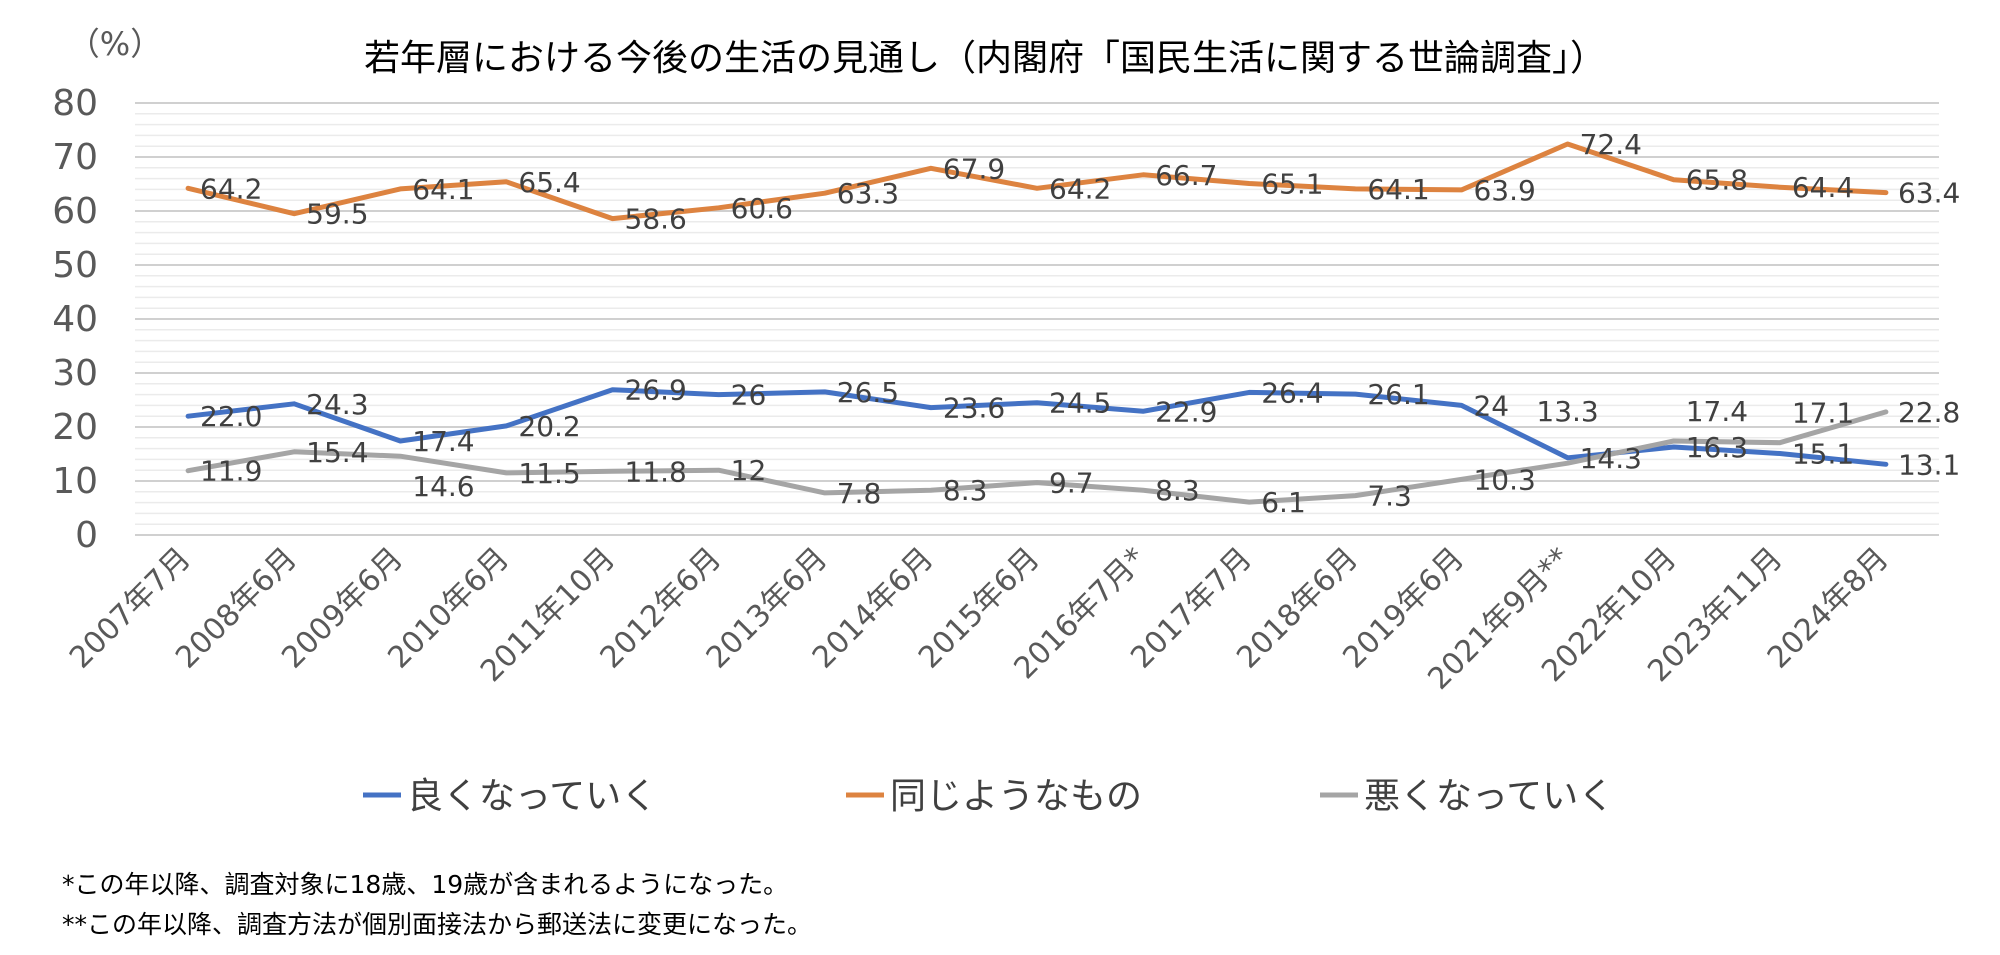 The height and width of the screenshot is (955, 2000). Describe the element at coordinates (1292, 392) in the screenshot. I see `data-label: 26.4` at that location.